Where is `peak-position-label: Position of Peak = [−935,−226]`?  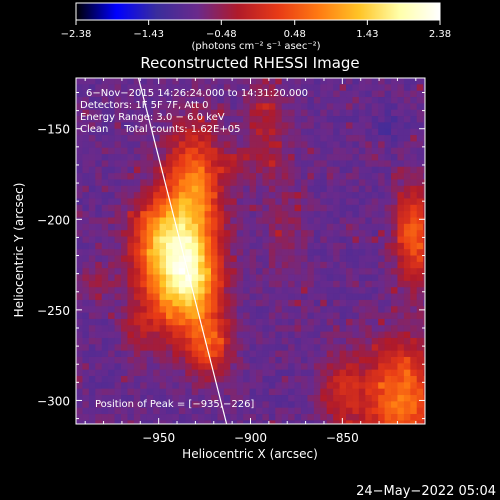 peak-position-label: Position of Peak = [−935,−226] is located at coordinates (174, 404).